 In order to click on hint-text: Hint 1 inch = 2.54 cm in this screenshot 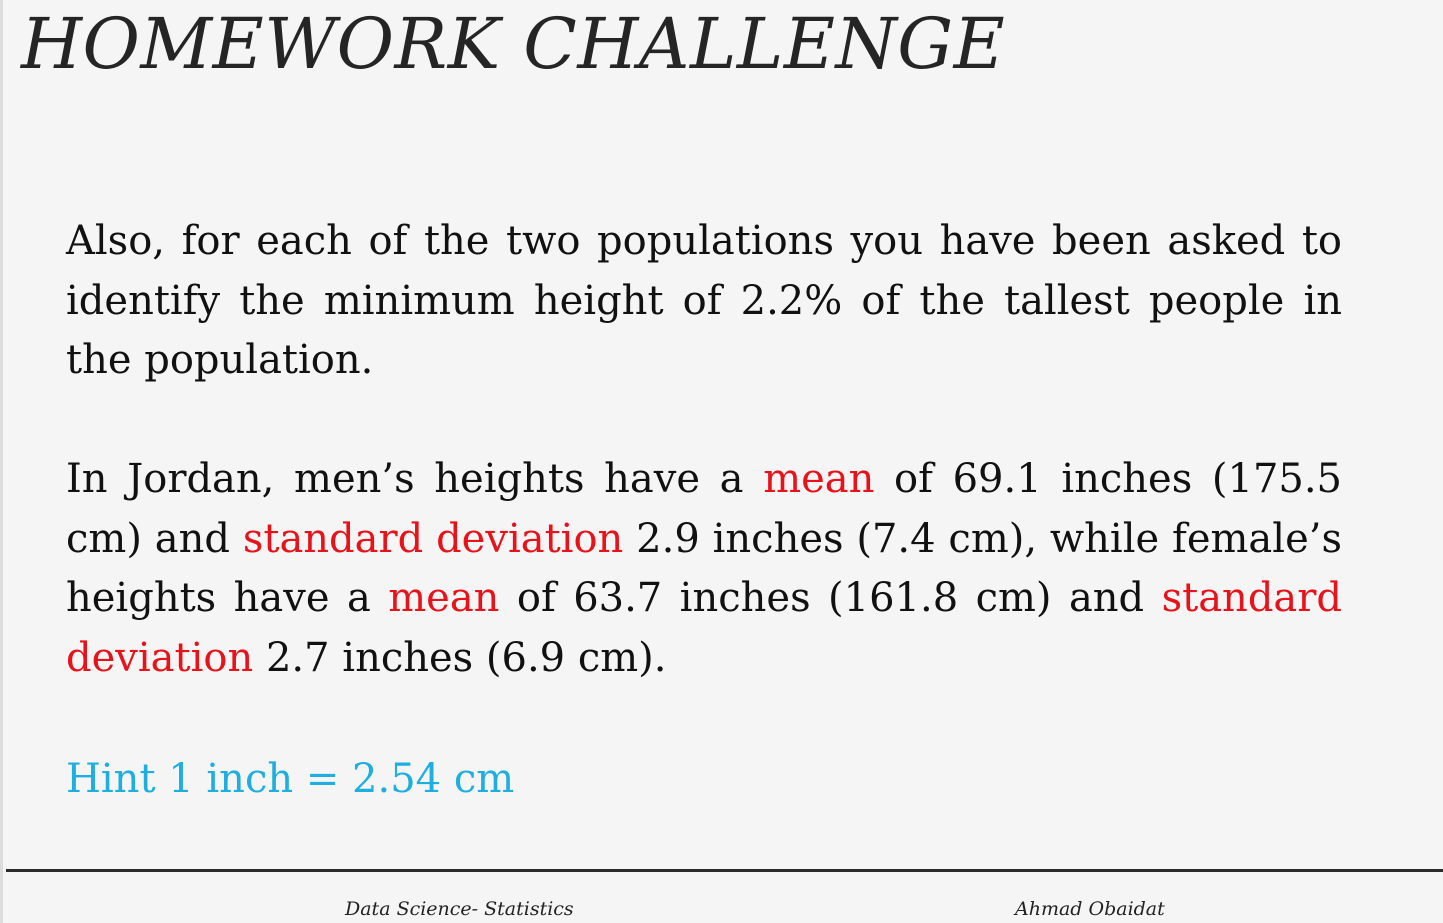, I will do `click(290, 779)`.